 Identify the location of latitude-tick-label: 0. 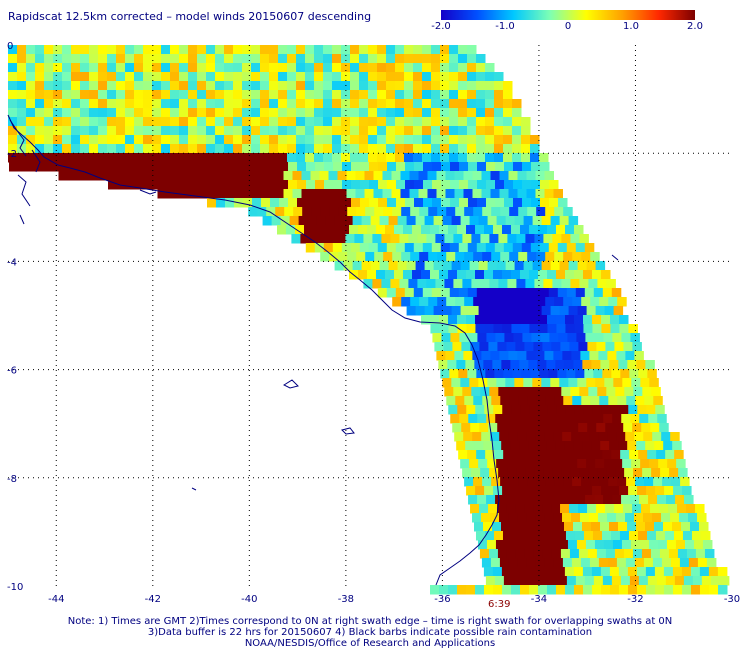
(10, 46).